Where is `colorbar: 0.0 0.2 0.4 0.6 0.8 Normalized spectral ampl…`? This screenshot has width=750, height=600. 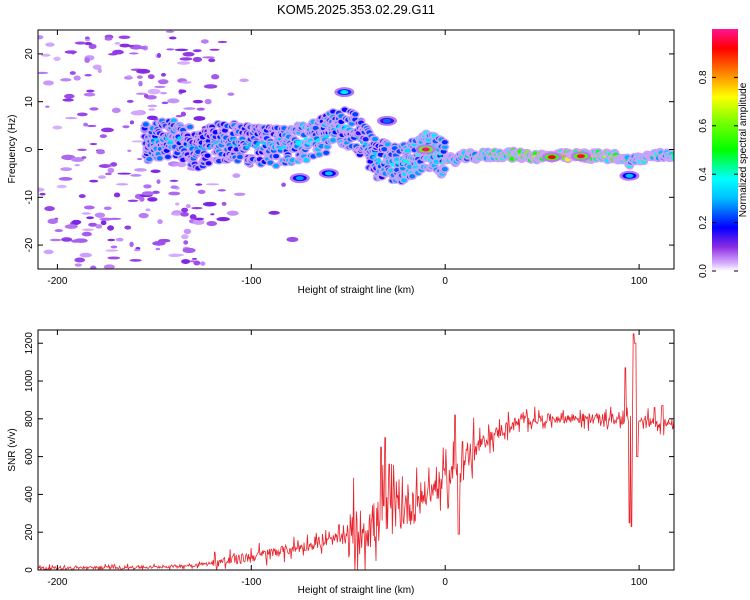 colorbar: 0.0 0.2 0.4 0.6 0.8 Normalized spectral ampl… is located at coordinates (723, 153).